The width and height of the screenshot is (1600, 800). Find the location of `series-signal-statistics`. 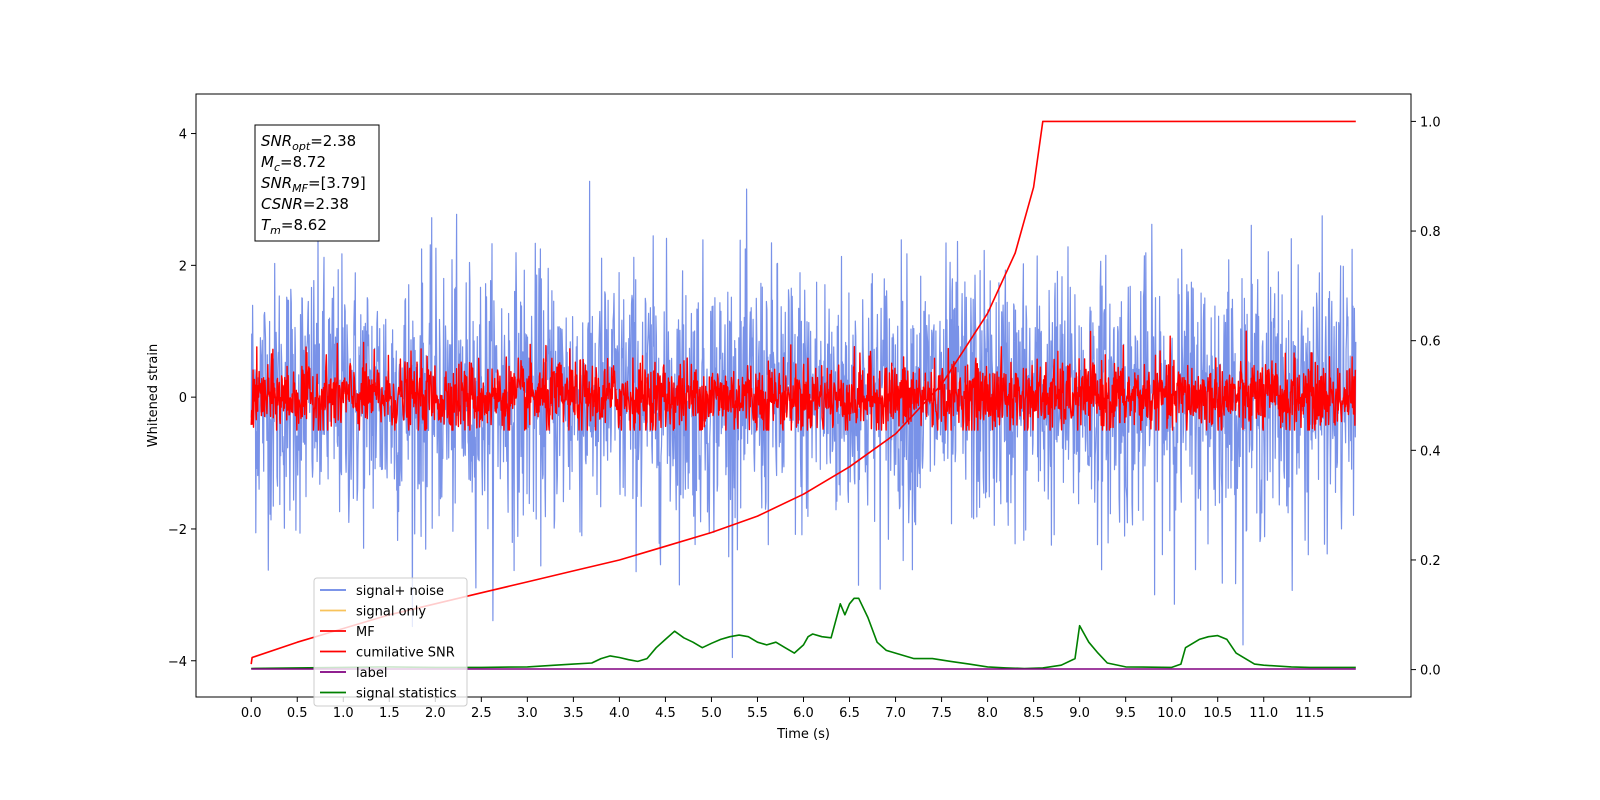

series-signal-statistics is located at coordinates (803, 633).